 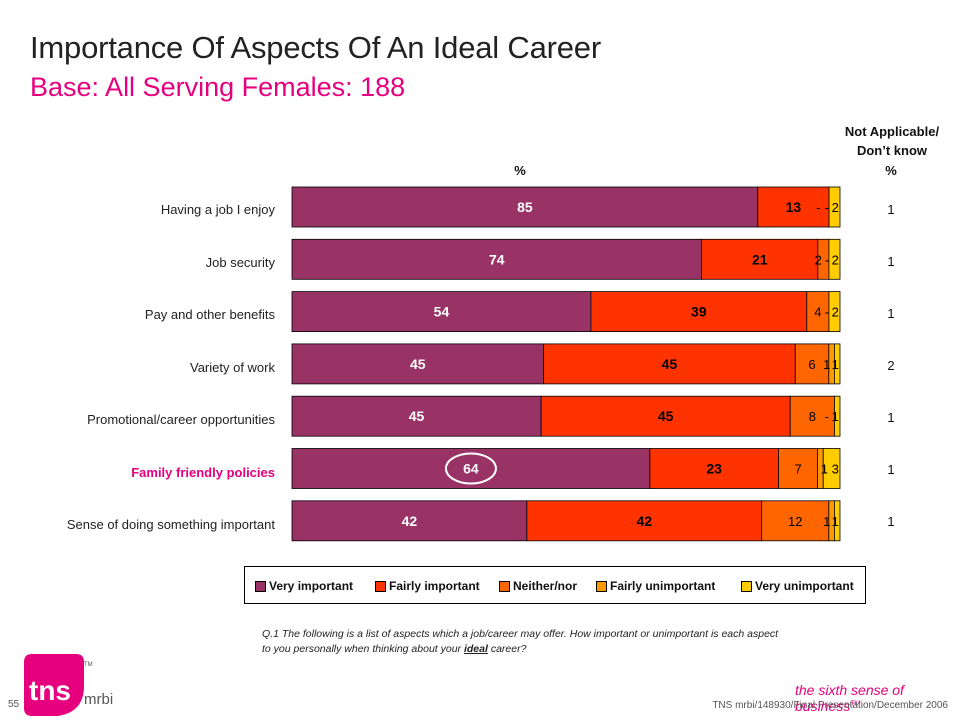 I want to click on note-emphasis: ideal, so click(x=475, y=649).